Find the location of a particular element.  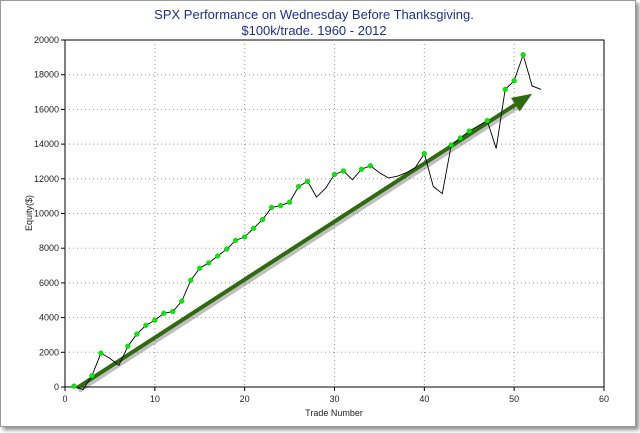

x-axis-label: Trade Number is located at coordinates (334, 413).